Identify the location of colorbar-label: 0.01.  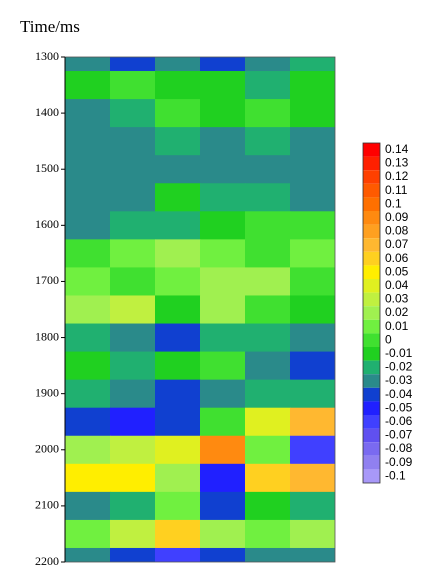
(397, 326).